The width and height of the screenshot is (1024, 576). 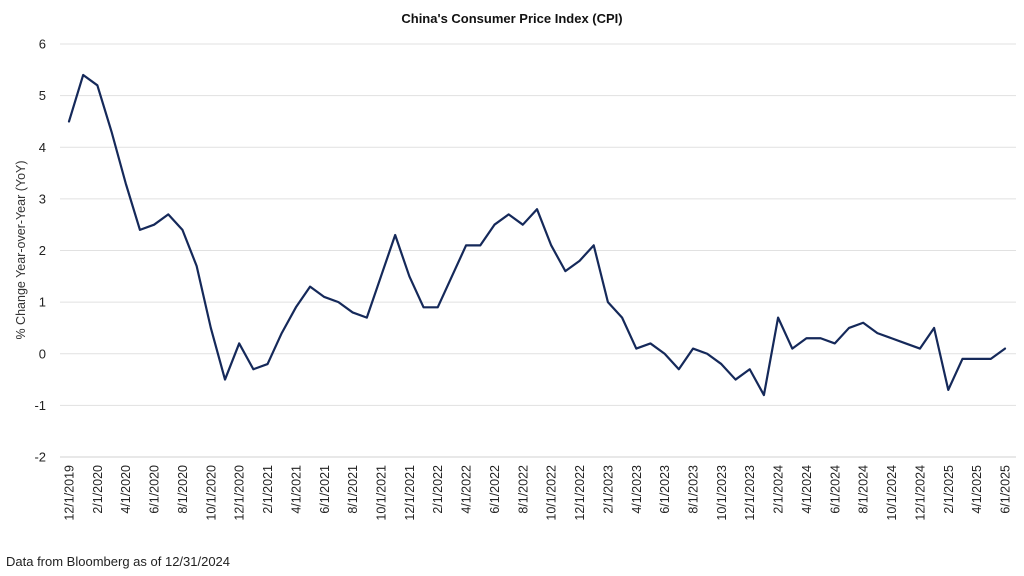 What do you see at coordinates (750, 493) in the screenshot?
I see `x-tick-label: 12/1/2023` at bounding box center [750, 493].